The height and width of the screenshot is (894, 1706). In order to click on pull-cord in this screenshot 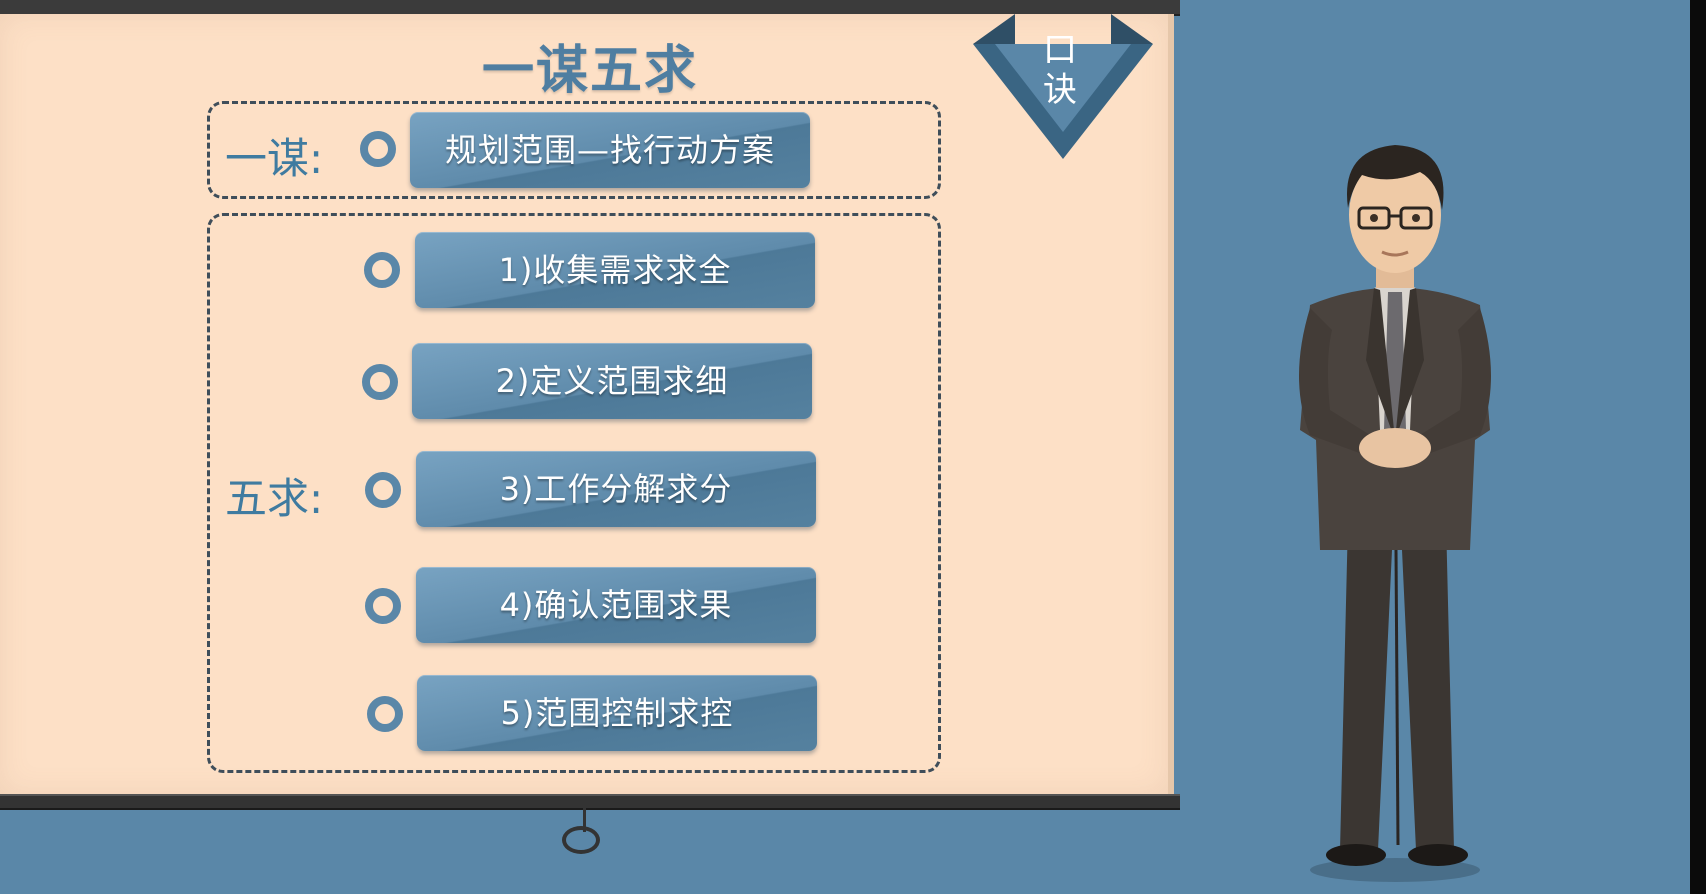, I will do `click(584, 820)`.